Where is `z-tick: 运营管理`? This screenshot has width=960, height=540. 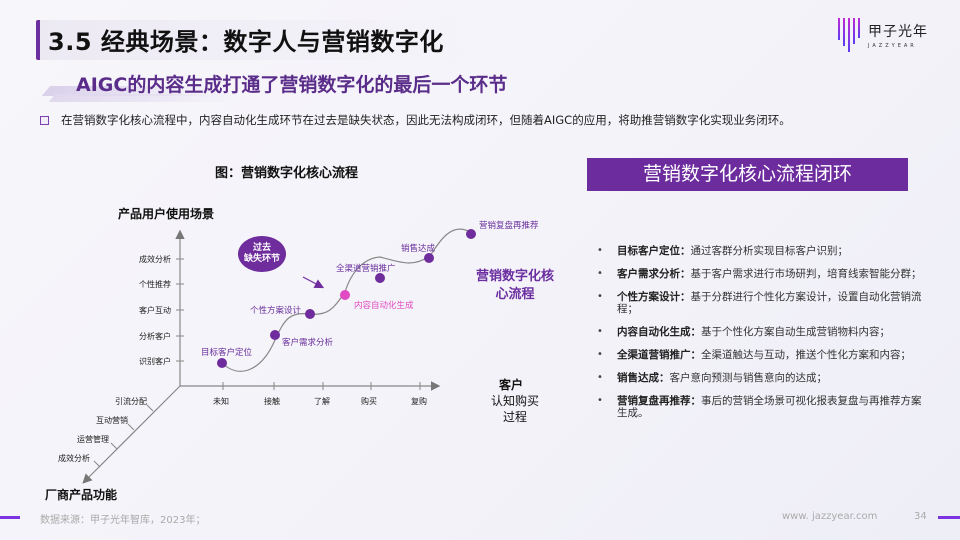
z-tick: 运营管理 is located at coordinates (93, 439).